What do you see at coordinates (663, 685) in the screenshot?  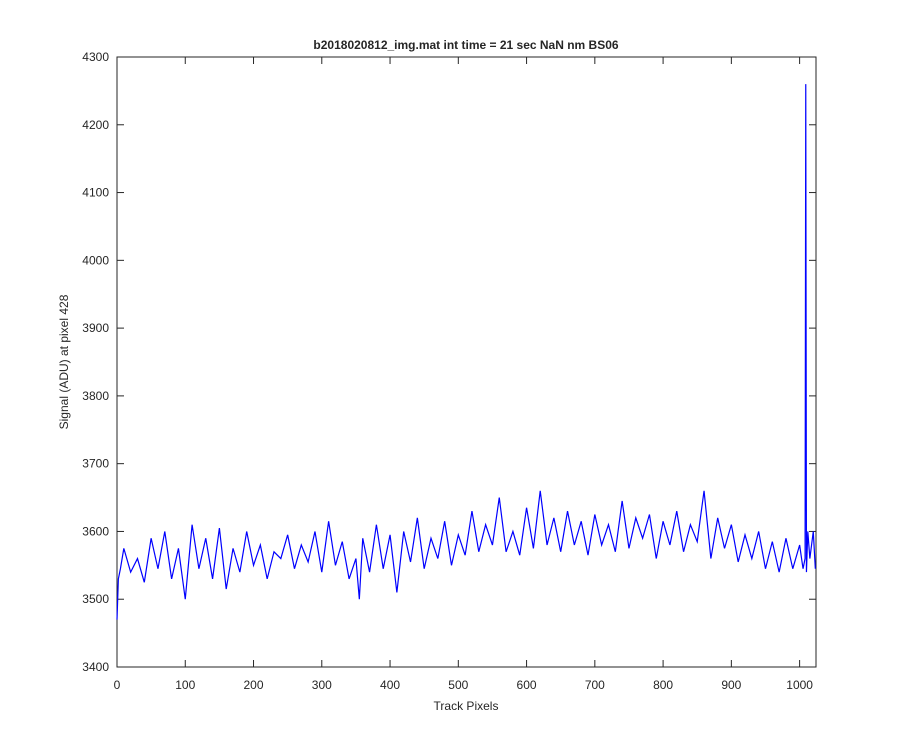 I see `x-tick-label: 800` at bounding box center [663, 685].